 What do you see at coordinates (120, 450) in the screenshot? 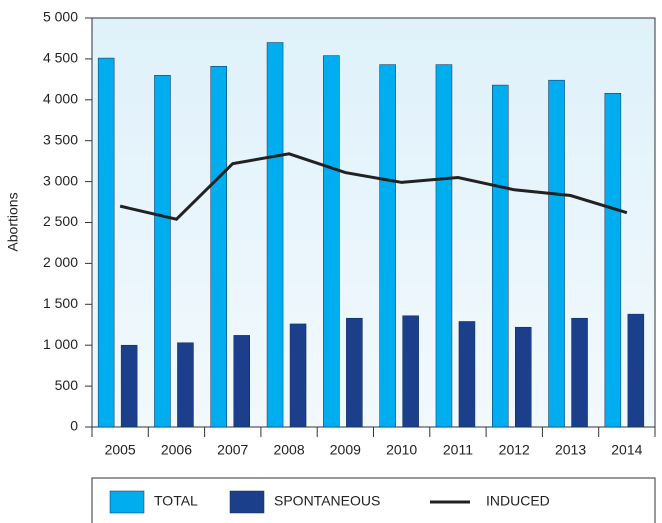
I see `x-tick-label: 2005` at bounding box center [120, 450].